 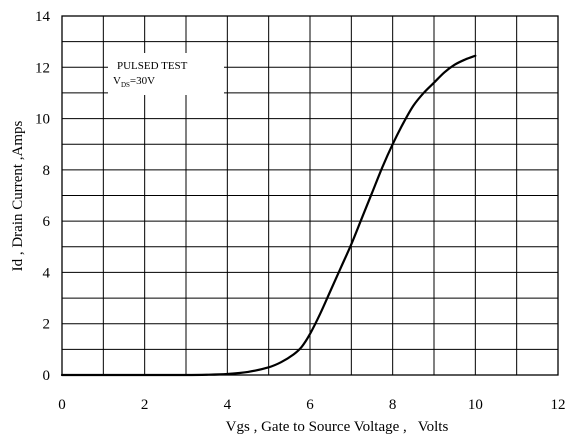 What do you see at coordinates (47, 376) in the screenshot?
I see `y-tick-label: 0` at bounding box center [47, 376].